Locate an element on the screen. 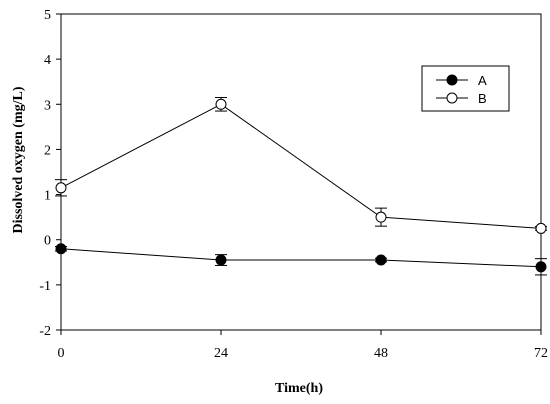 The width and height of the screenshot is (550, 404). x-axis-title: Time(h) is located at coordinates (299, 388).